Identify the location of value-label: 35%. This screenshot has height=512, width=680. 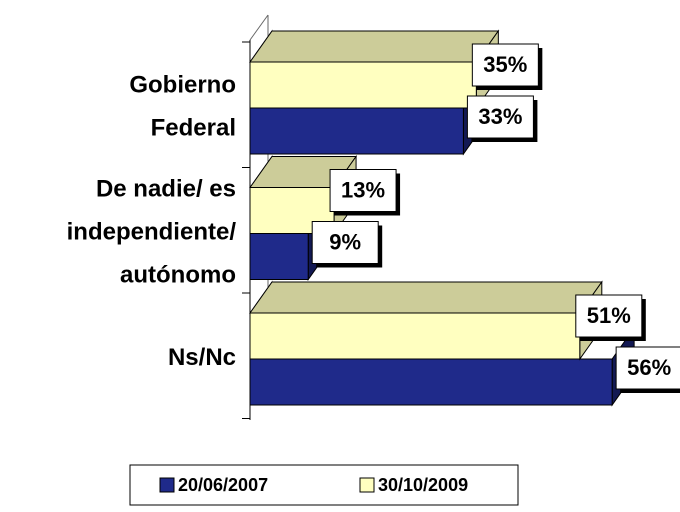
(505, 64).